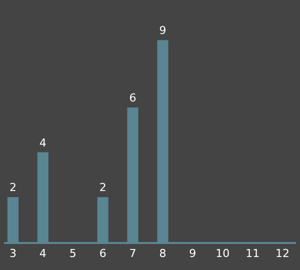  Describe the element at coordinates (132, 253) in the screenshot. I see `x-tick-label: 7` at that location.